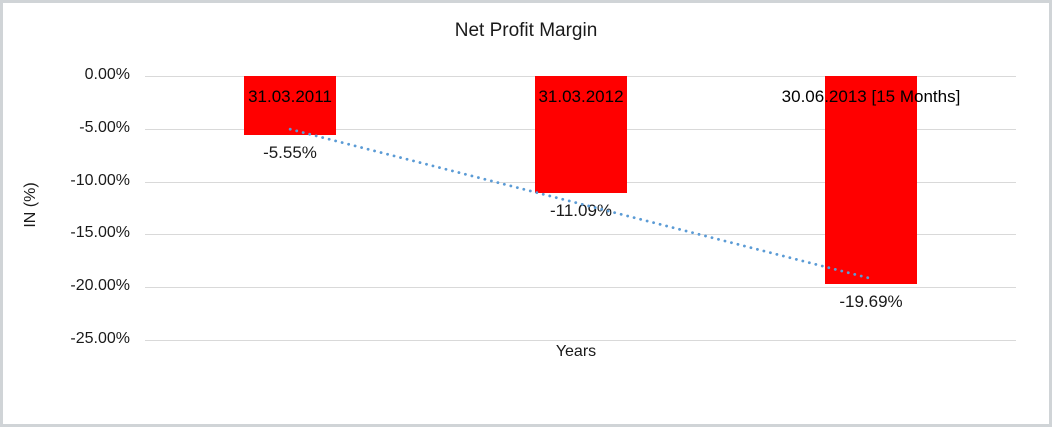 The image size is (1052, 427). What do you see at coordinates (100, 232) in the screenshot?
I see `y-tick-label: -15.00%` at bounding box center [100, 232].